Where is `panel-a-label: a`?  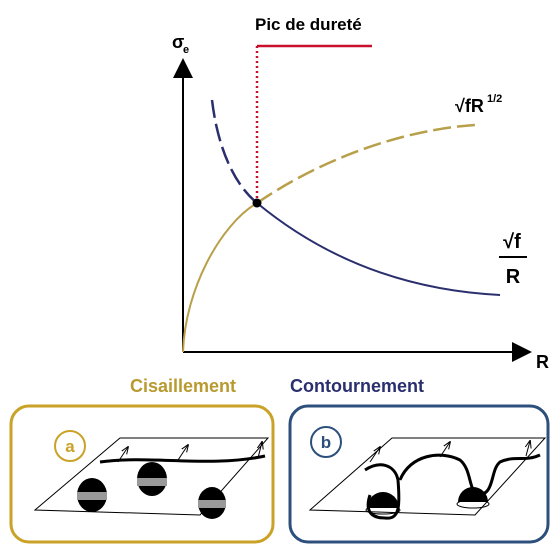
panel-a-label: a is located at coordinates (70, 446).